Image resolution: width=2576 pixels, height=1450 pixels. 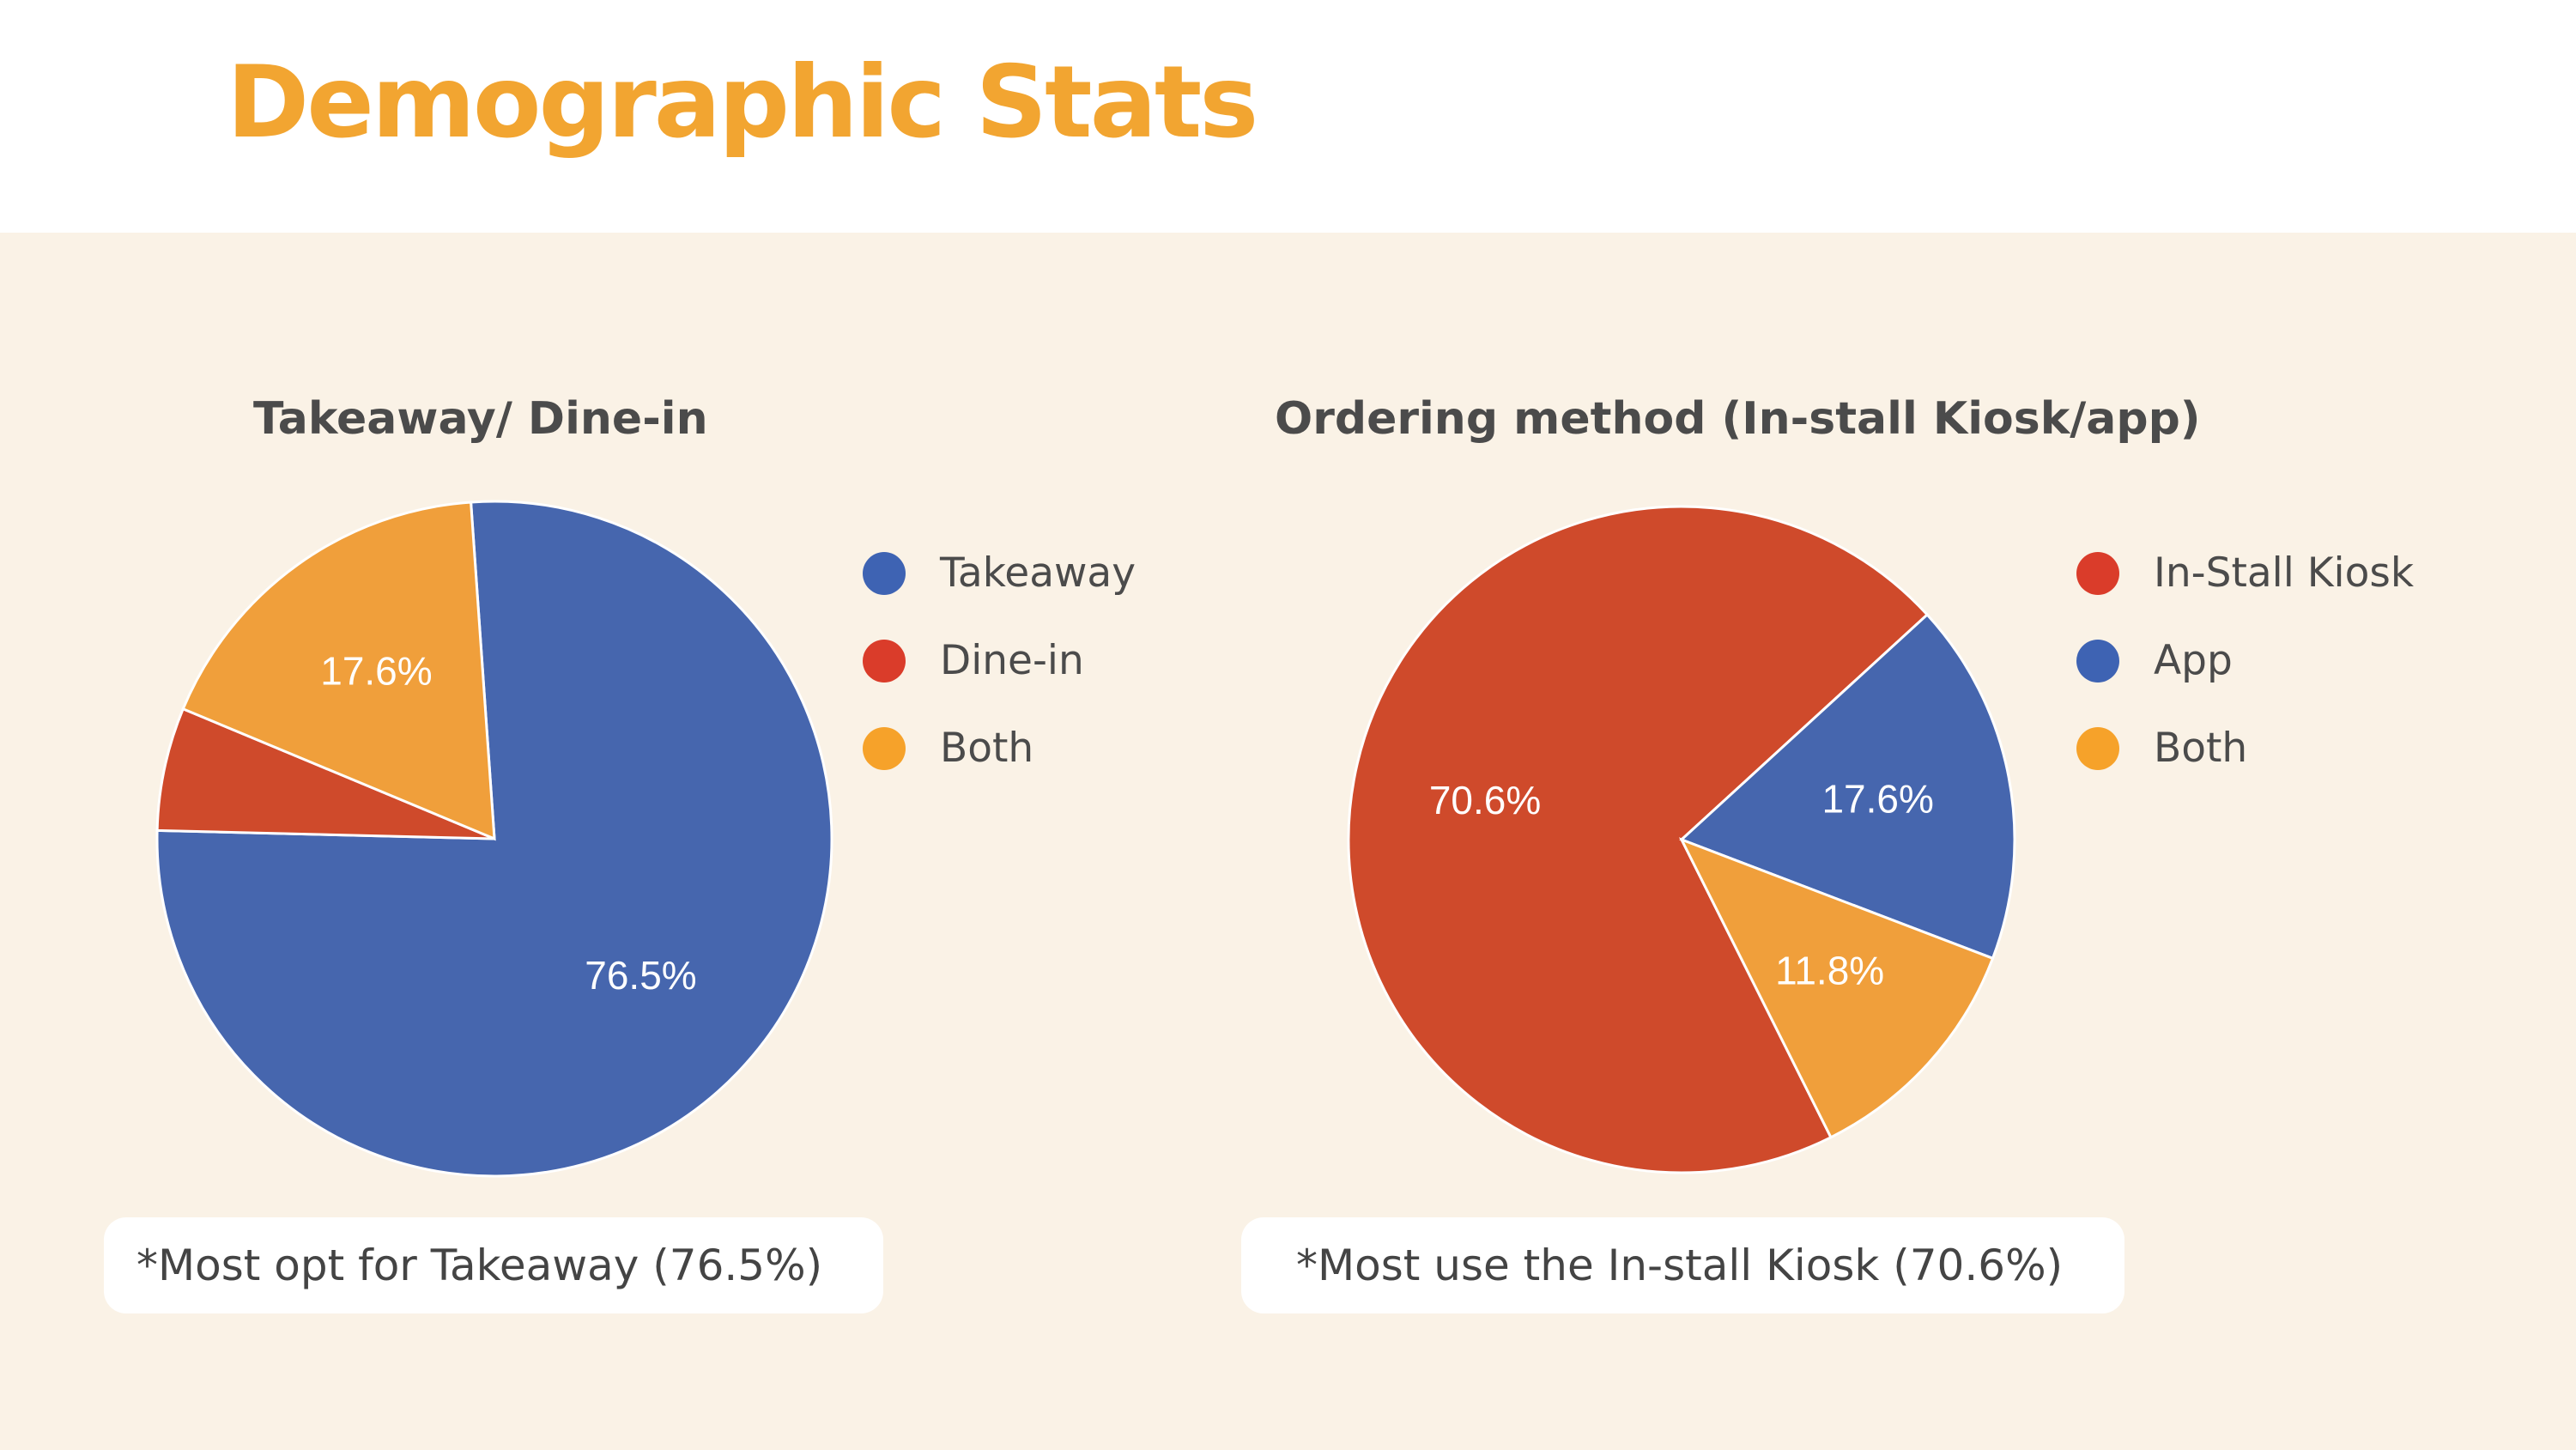 I want to click on legend-label-in-stall-kiosk: In-Stall Kiosk, so click(x=2284, y=573).